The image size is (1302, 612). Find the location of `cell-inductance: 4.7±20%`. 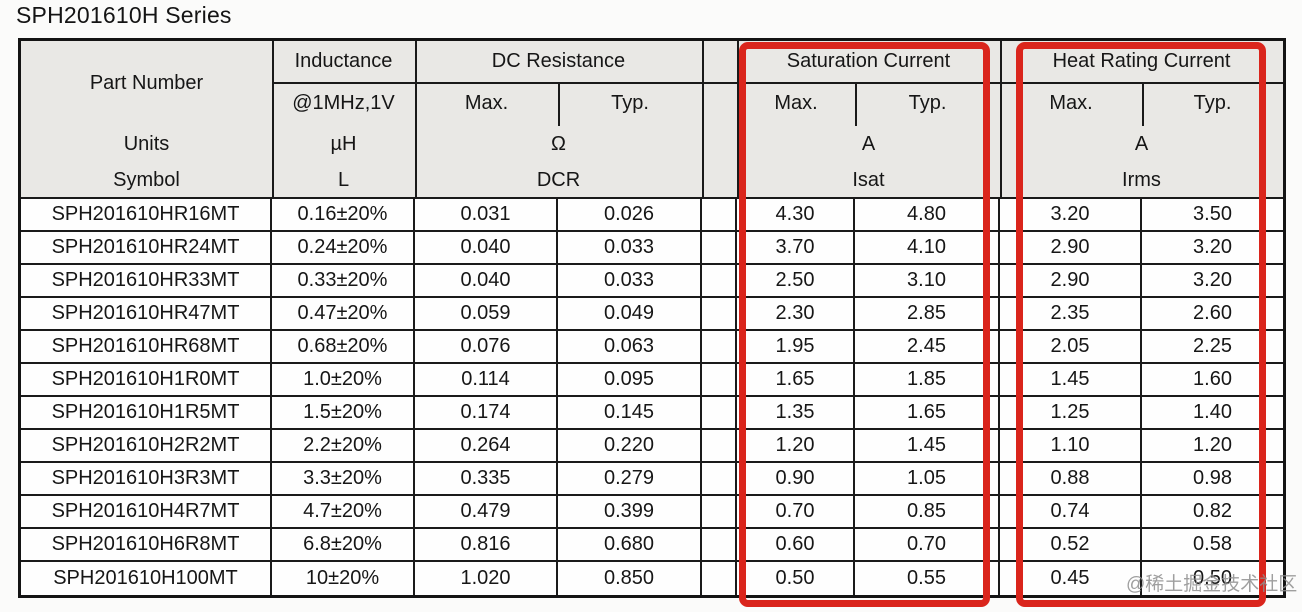

cell-inductance: 4.7±20% is located at coordinates (343, 511).